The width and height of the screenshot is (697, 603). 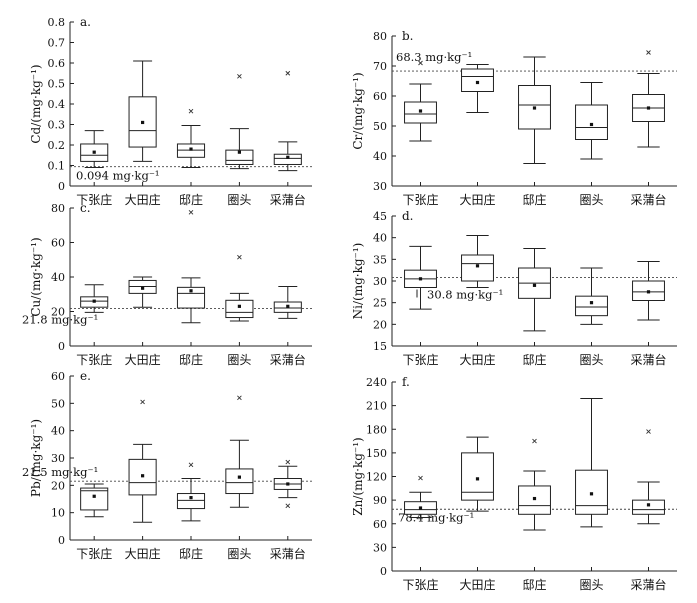 I want to click on y-tick-label: 60, so click(x=58, y=243).